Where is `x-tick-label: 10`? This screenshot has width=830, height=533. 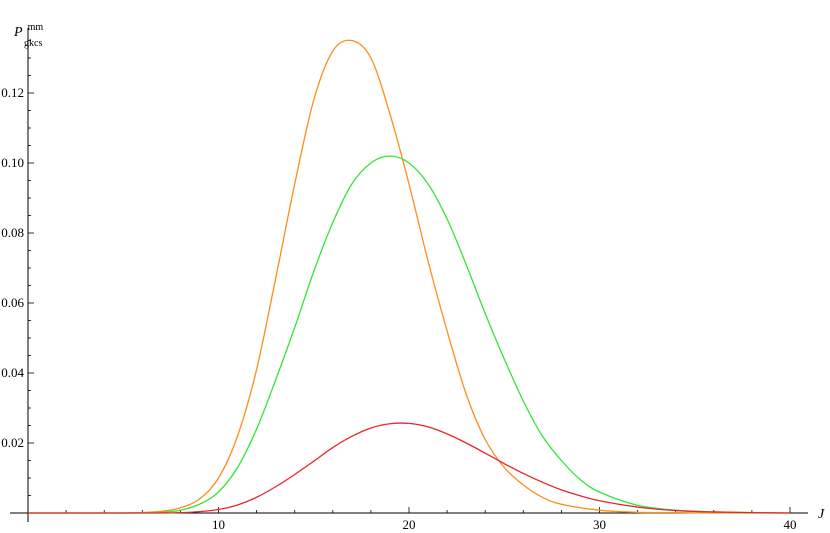
x-tick-label: 10 is located at coordinates (218, 524).